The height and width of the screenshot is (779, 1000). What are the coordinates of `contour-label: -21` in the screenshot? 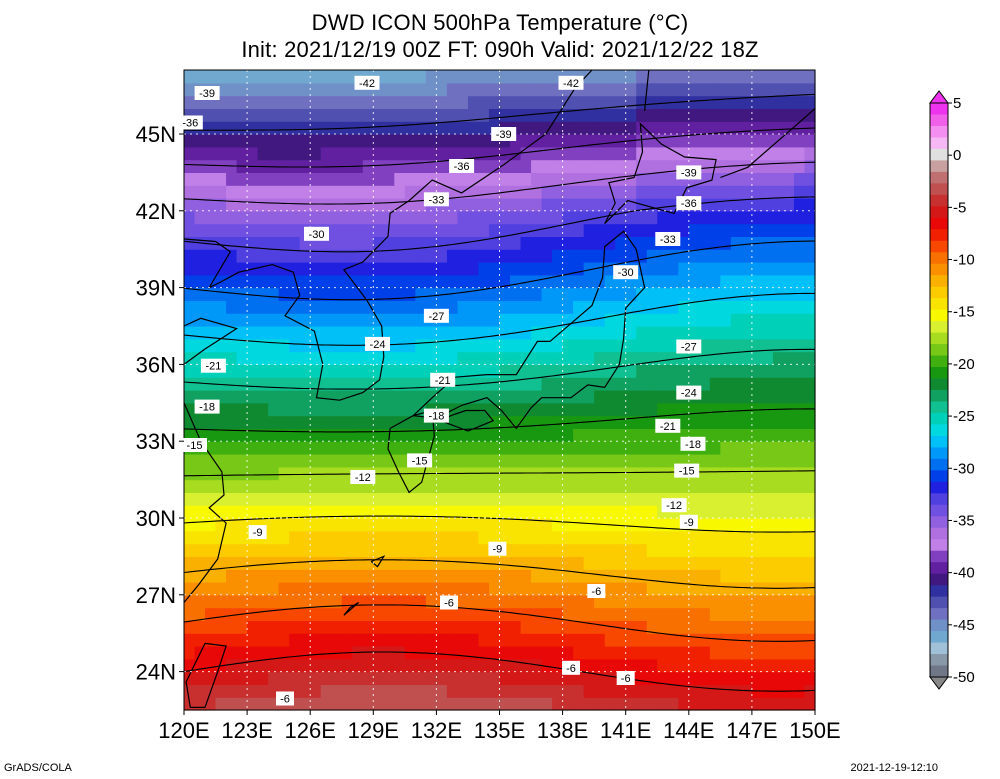 It's located at (443, 379).